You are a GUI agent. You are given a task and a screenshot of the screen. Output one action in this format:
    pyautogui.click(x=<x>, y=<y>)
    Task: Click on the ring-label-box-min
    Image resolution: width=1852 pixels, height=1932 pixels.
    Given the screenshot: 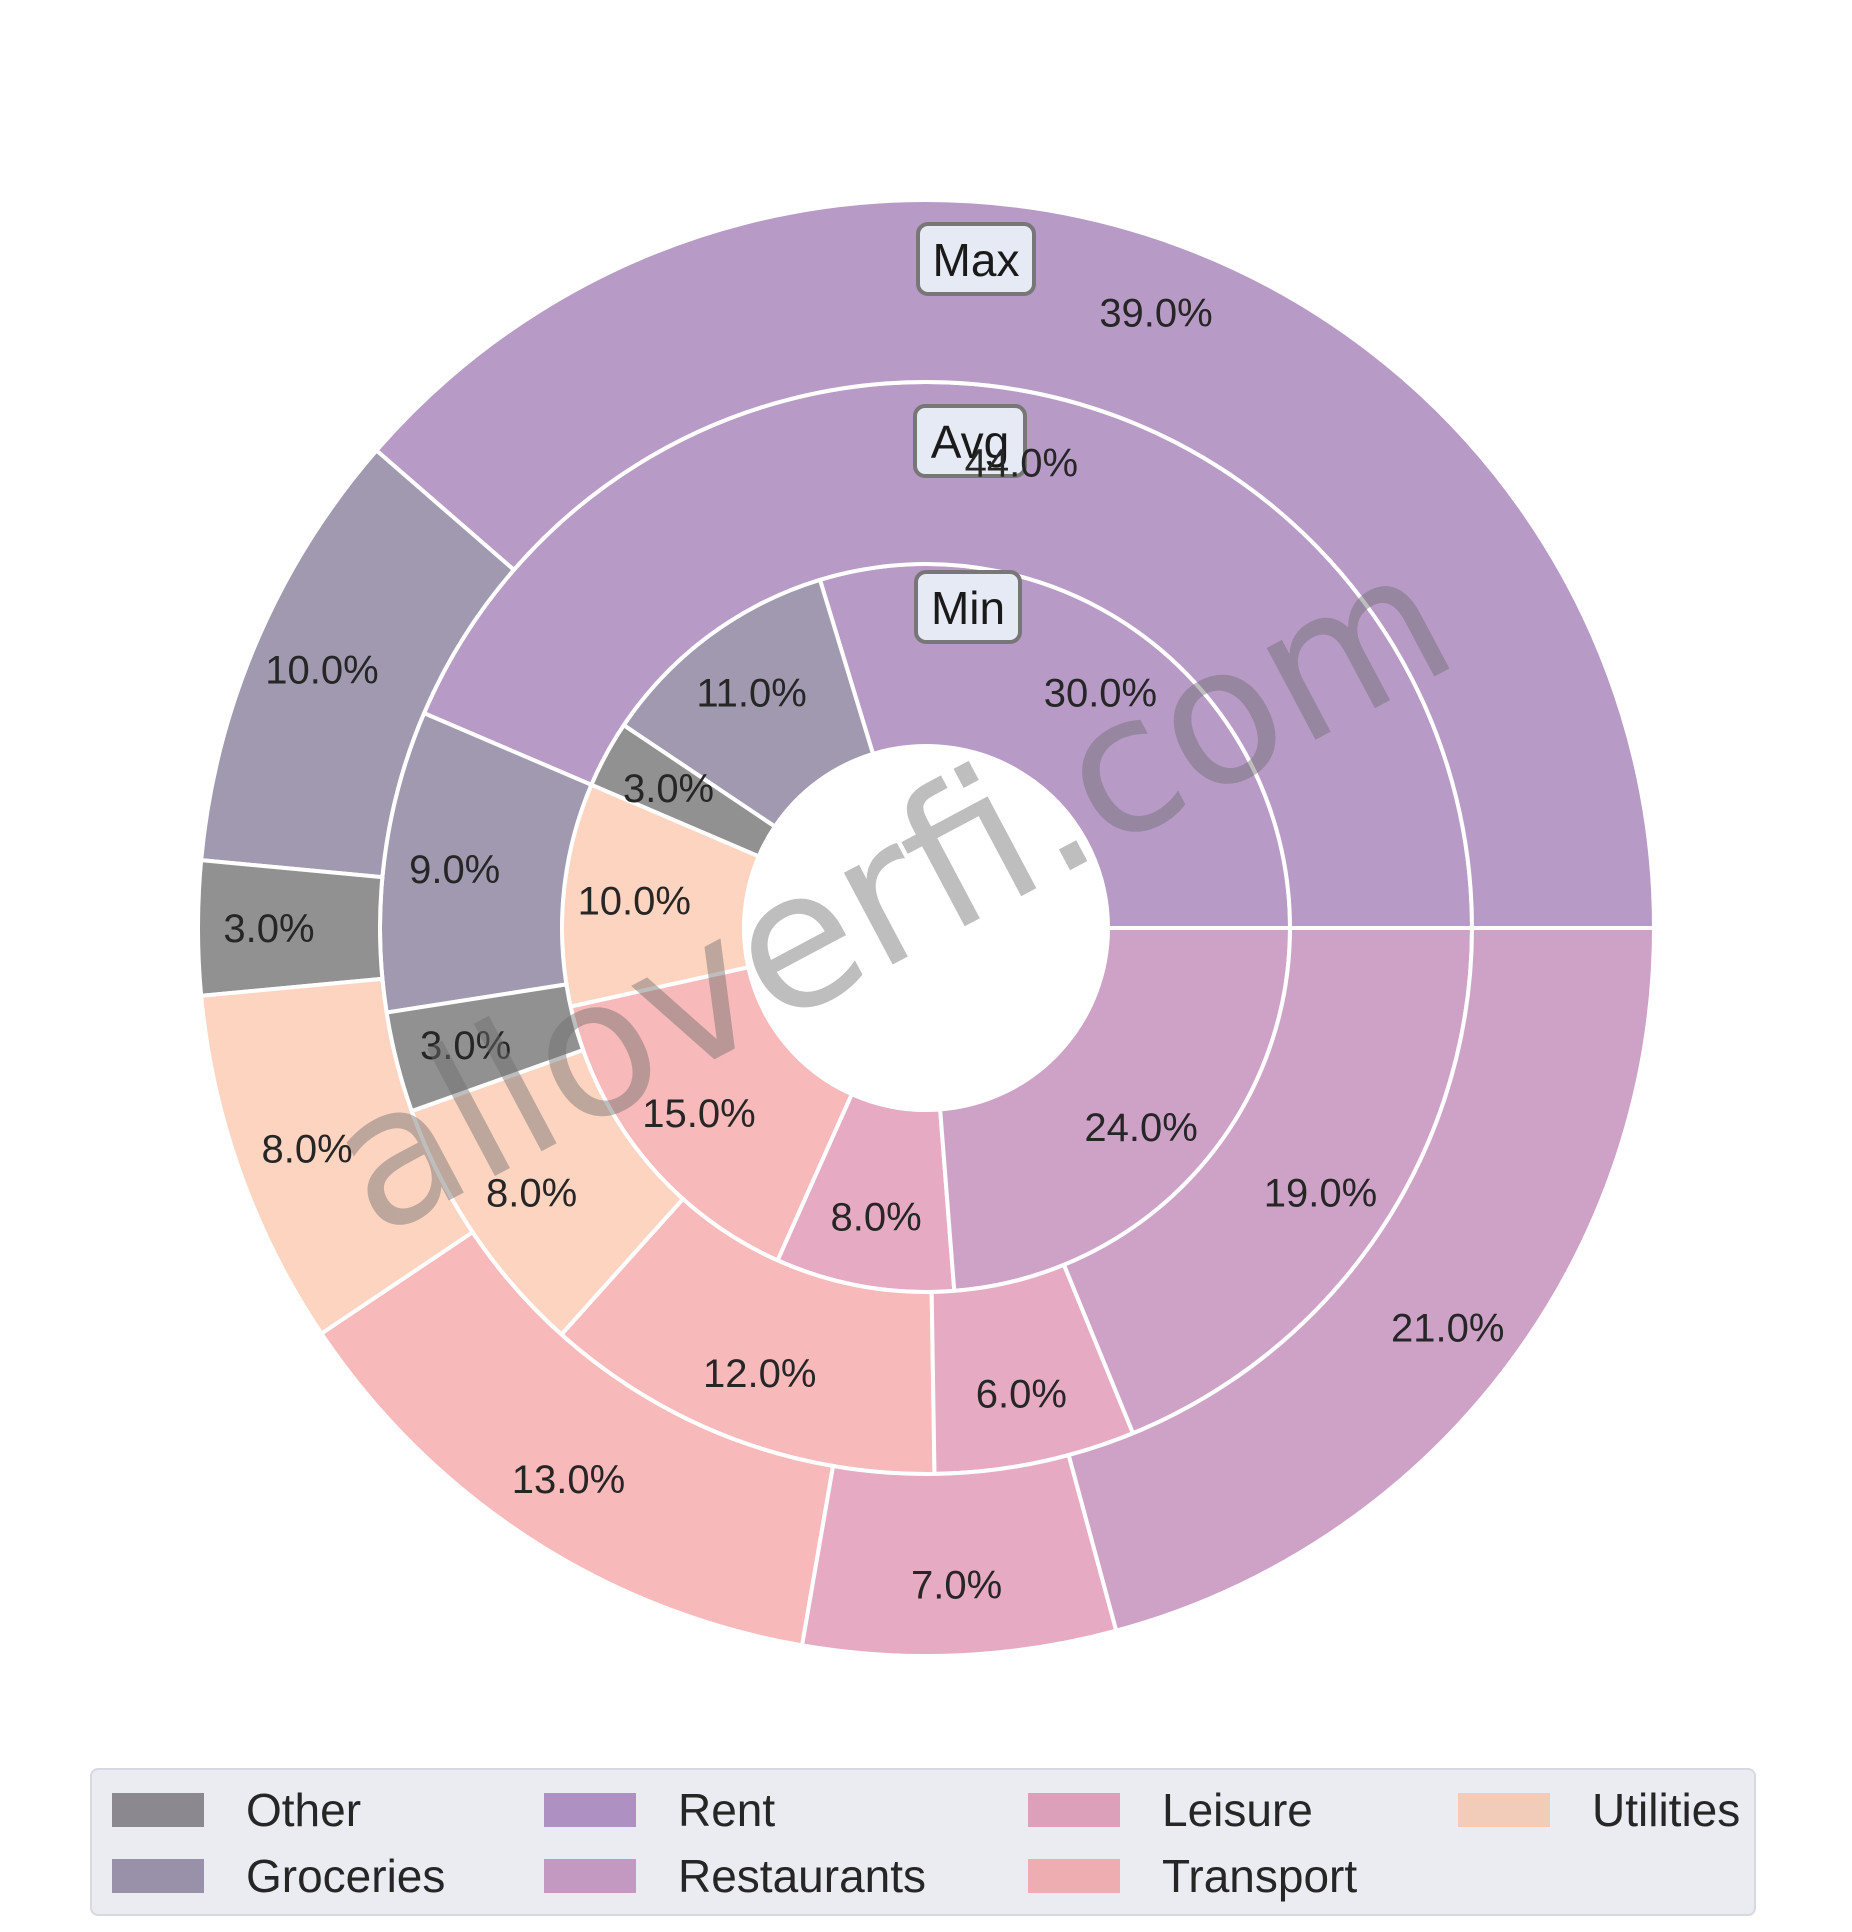 What is the action you would take?
    pyautogui.click(x=968, y=607)
    